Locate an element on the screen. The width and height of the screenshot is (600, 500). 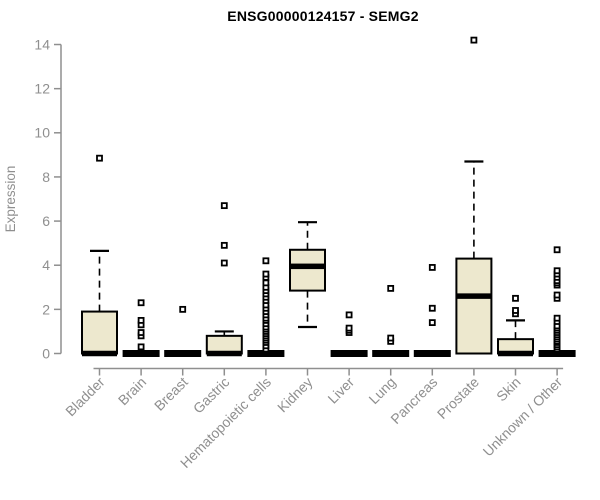
boxplot-kidney is located at coordinates (307, 275).